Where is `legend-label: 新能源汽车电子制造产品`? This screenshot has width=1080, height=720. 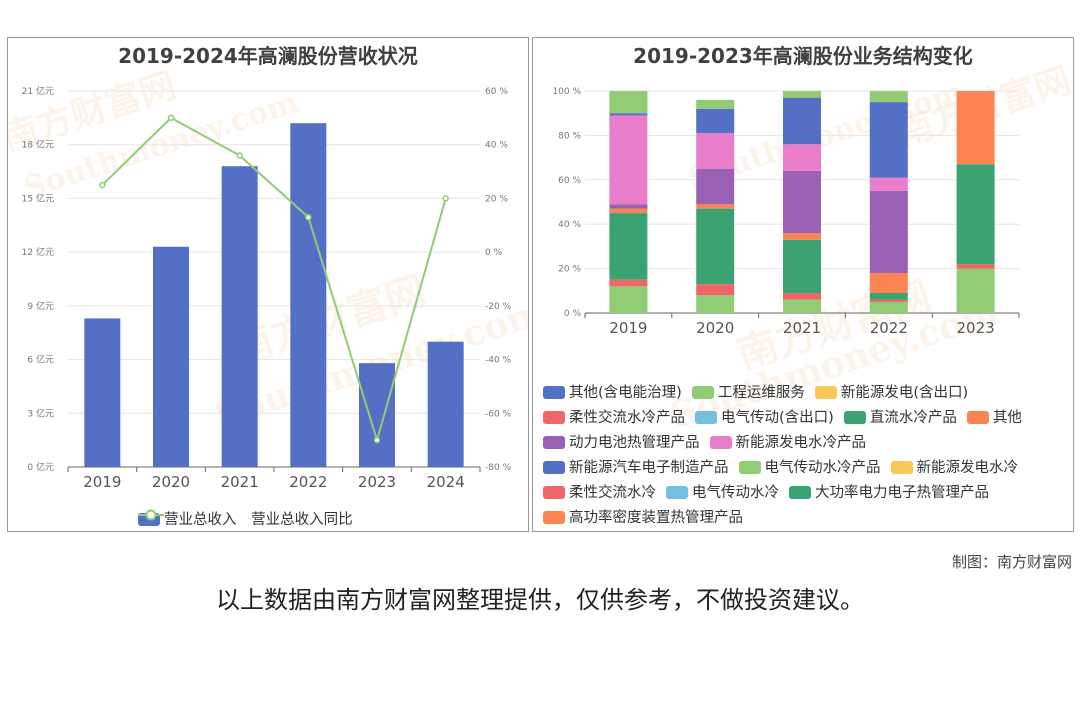 legend-label: 新能源汽车电子制造产品 is located at coordinates (649, 468).